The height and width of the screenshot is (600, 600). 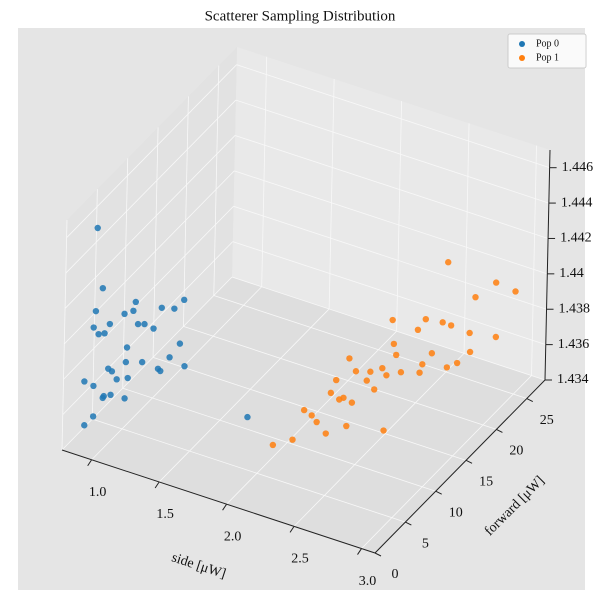 What do you see at coordinates (300, 559) in the screenshot?
I see `x-tick-label: 2.5` at bounding box center [300, 559].